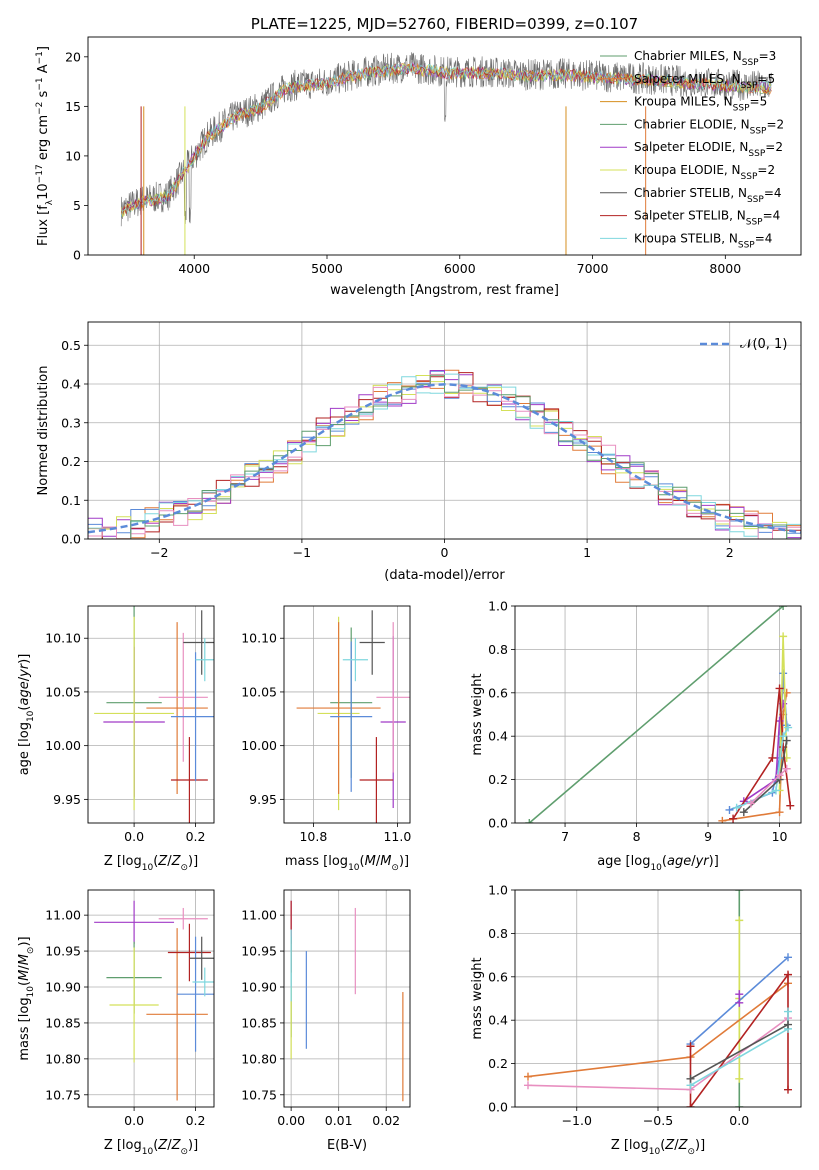  What do you see at coordinates (707, 218) in the screenshot?
I see `legend-label: Salpeter STELIB, NSSP=4` at bounding box center [707, 218].